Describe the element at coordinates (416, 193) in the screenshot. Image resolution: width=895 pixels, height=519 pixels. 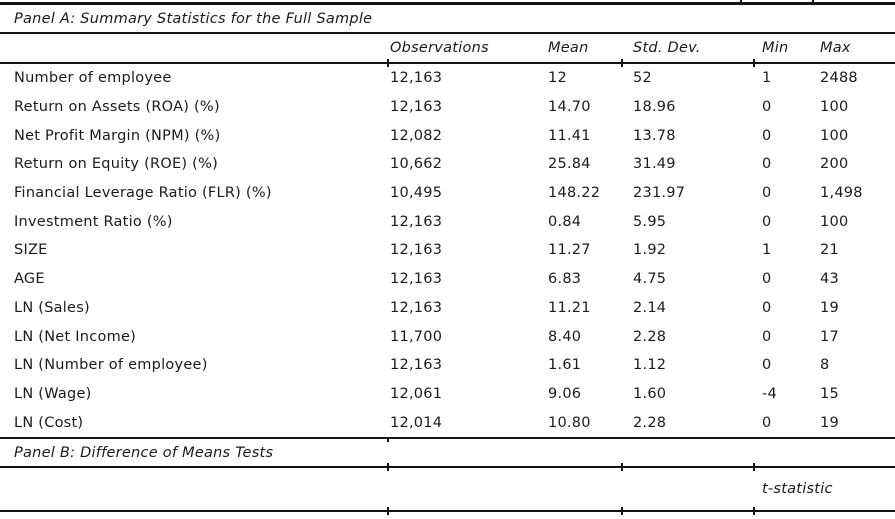
I see `row-observations: 10,495` at that location.